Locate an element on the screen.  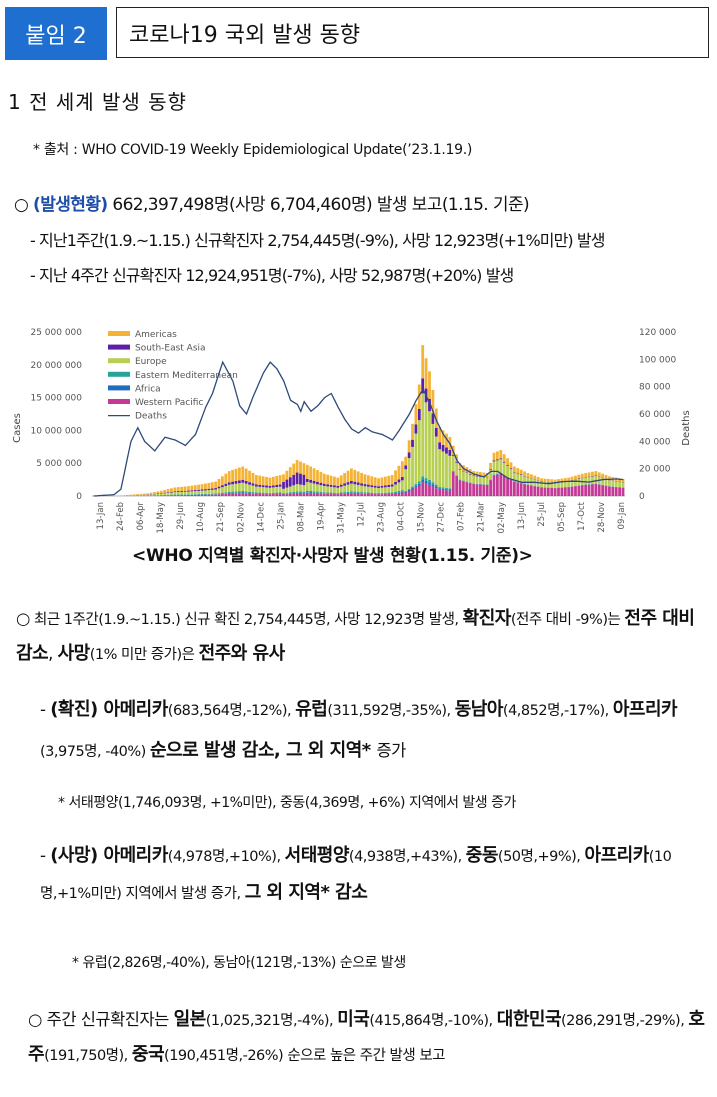
overview-label: (발생현황) is located at coordinates (70, 205).